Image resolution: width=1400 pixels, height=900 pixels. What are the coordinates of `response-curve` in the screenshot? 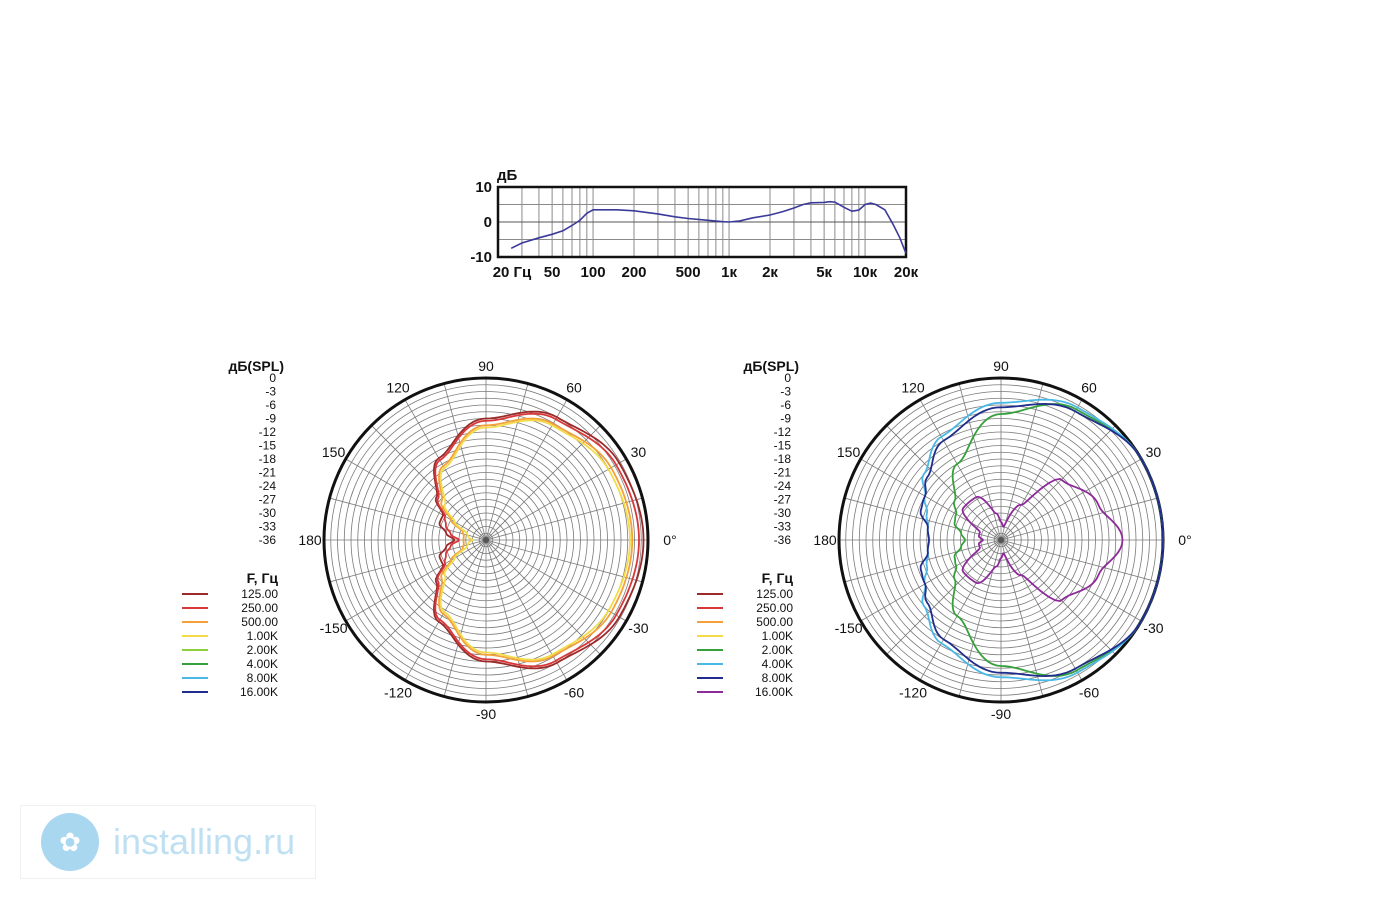 It's located at (708, 227).